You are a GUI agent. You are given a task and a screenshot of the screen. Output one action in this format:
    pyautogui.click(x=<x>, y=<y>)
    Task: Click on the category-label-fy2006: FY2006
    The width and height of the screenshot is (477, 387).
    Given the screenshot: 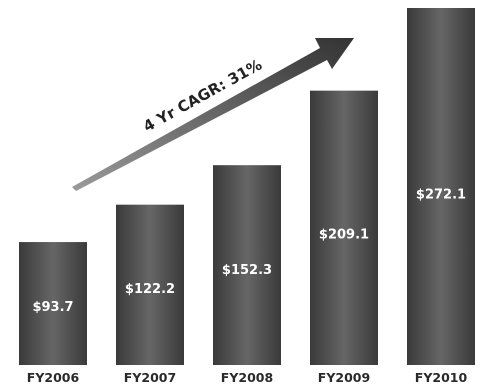 What is the action you would take?
    pyautogui.click(x=53, y=377)
    